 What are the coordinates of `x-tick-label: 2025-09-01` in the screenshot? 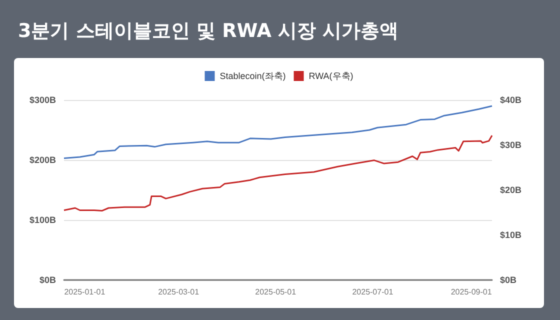 It's located at (471, 292).